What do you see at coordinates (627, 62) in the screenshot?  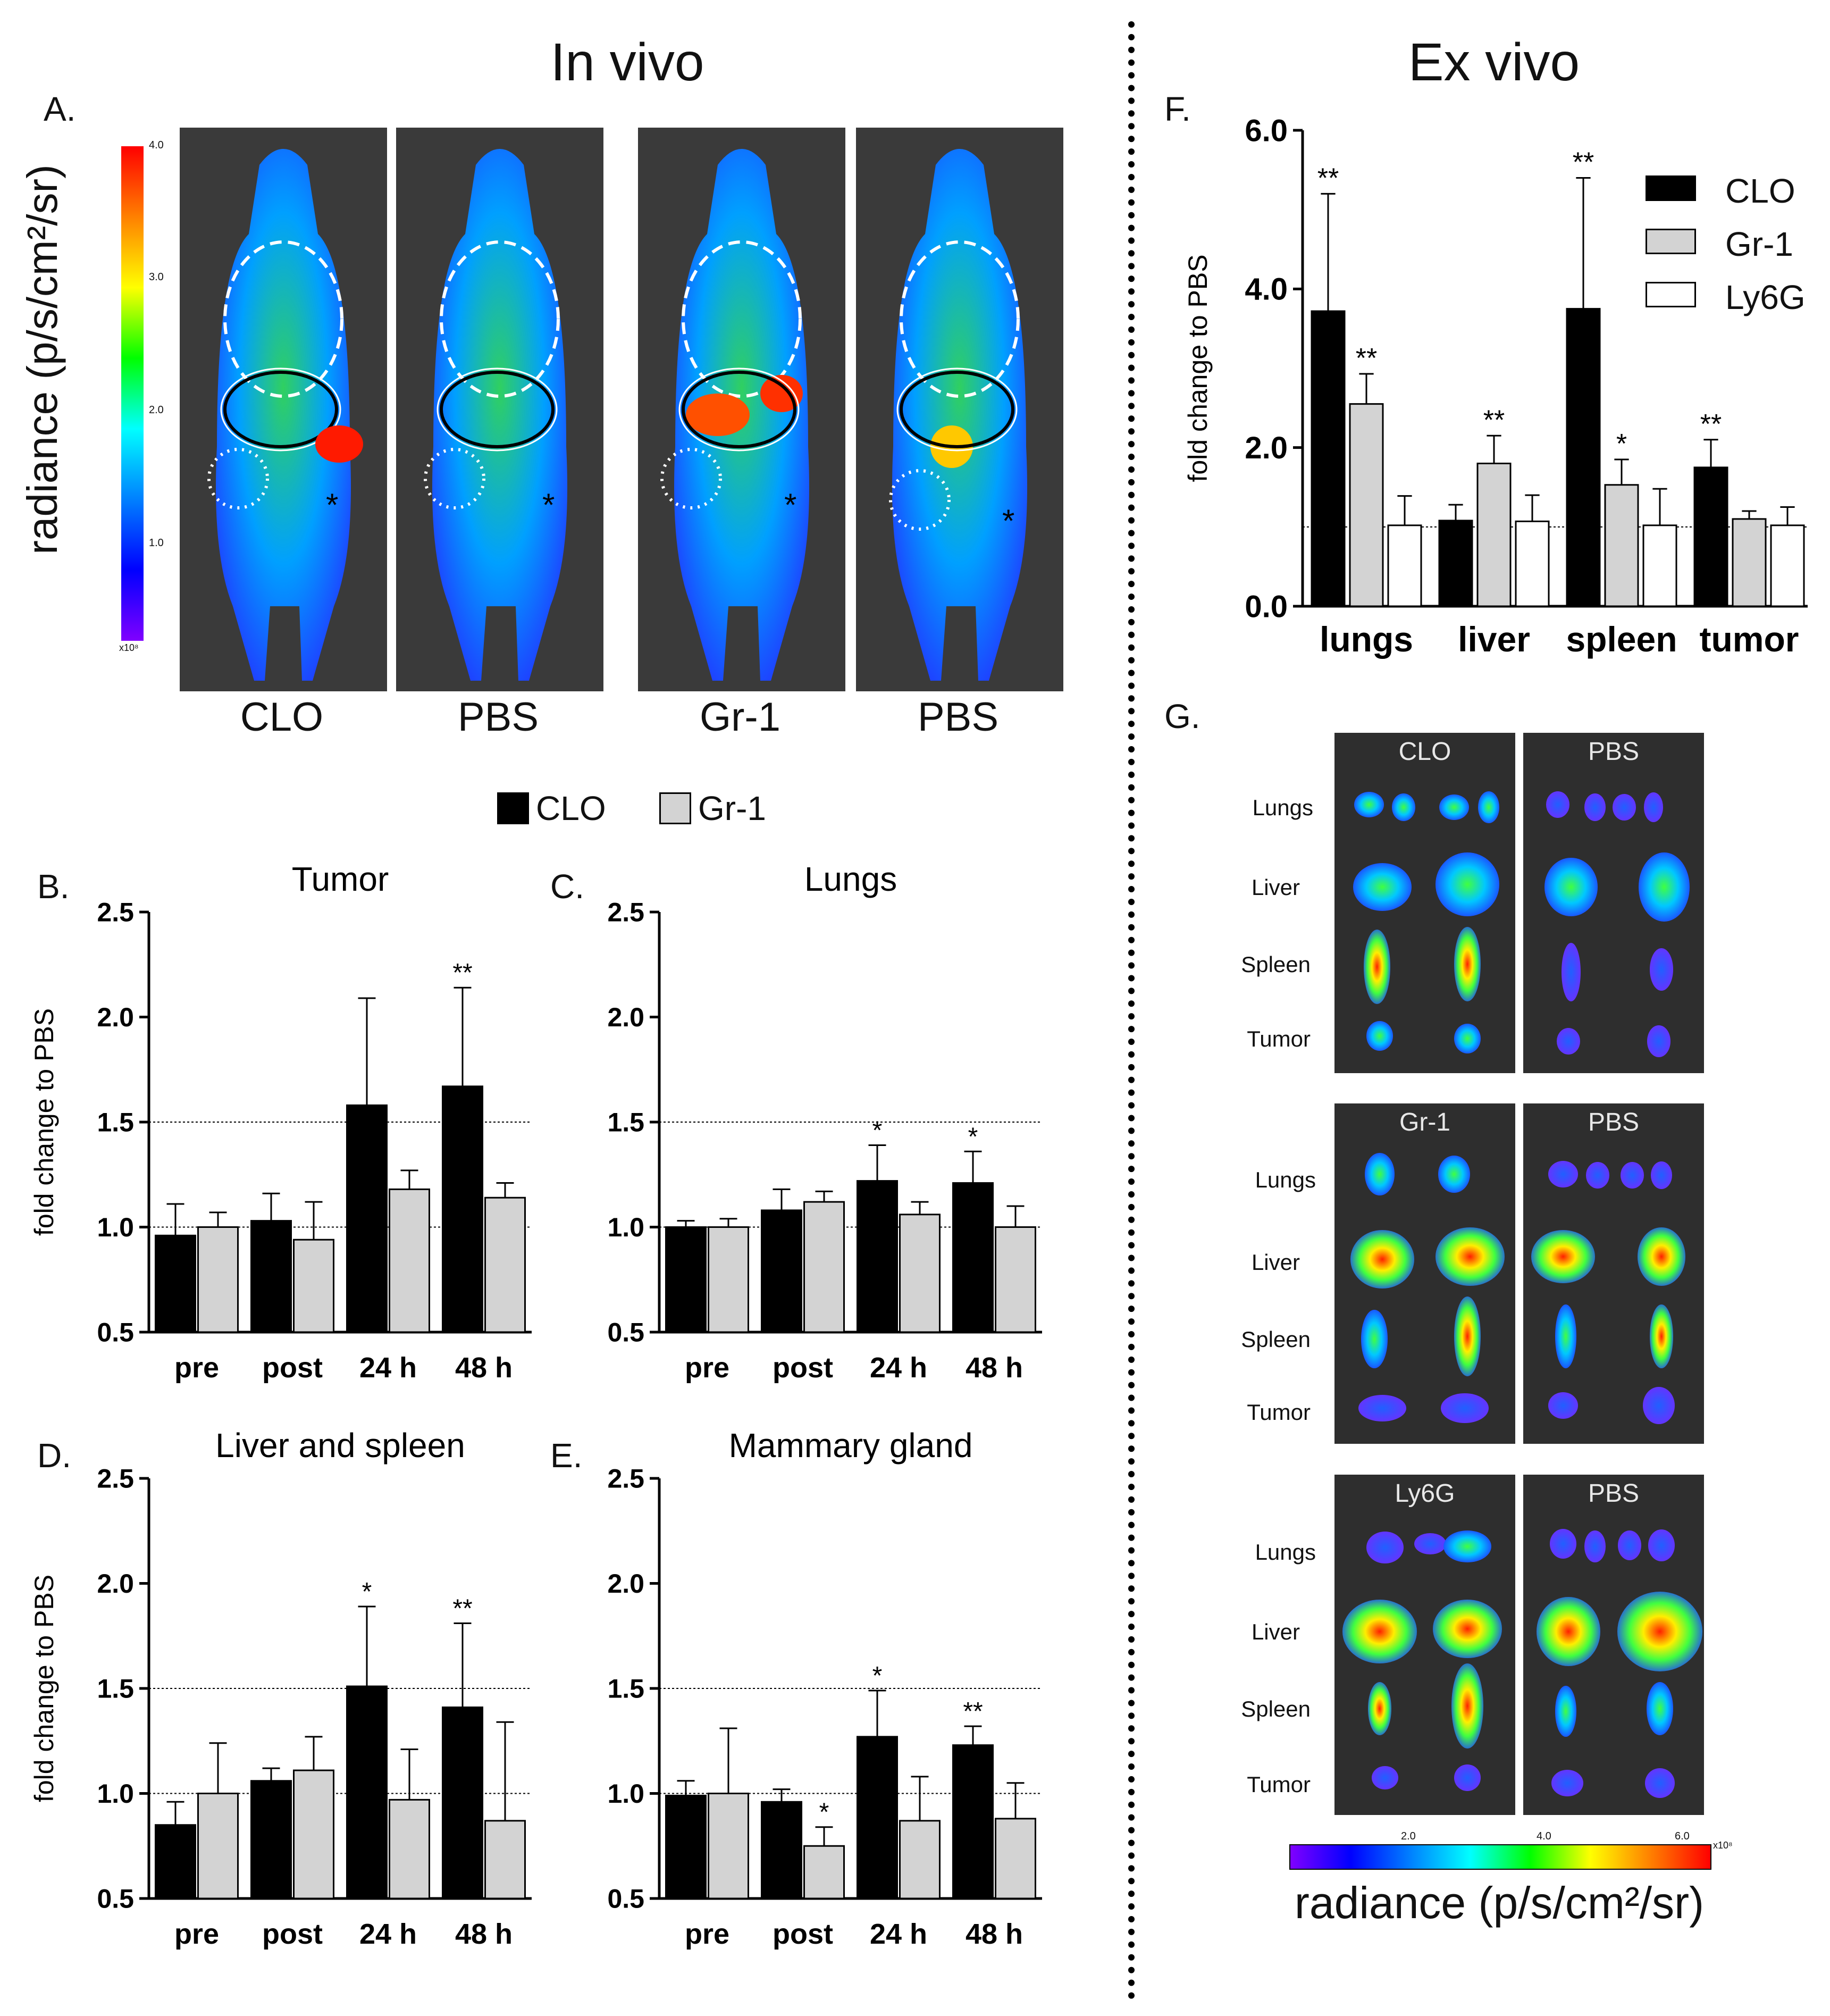 I see `header-in-vivo: In vivo` at bounding box center [627, 62].